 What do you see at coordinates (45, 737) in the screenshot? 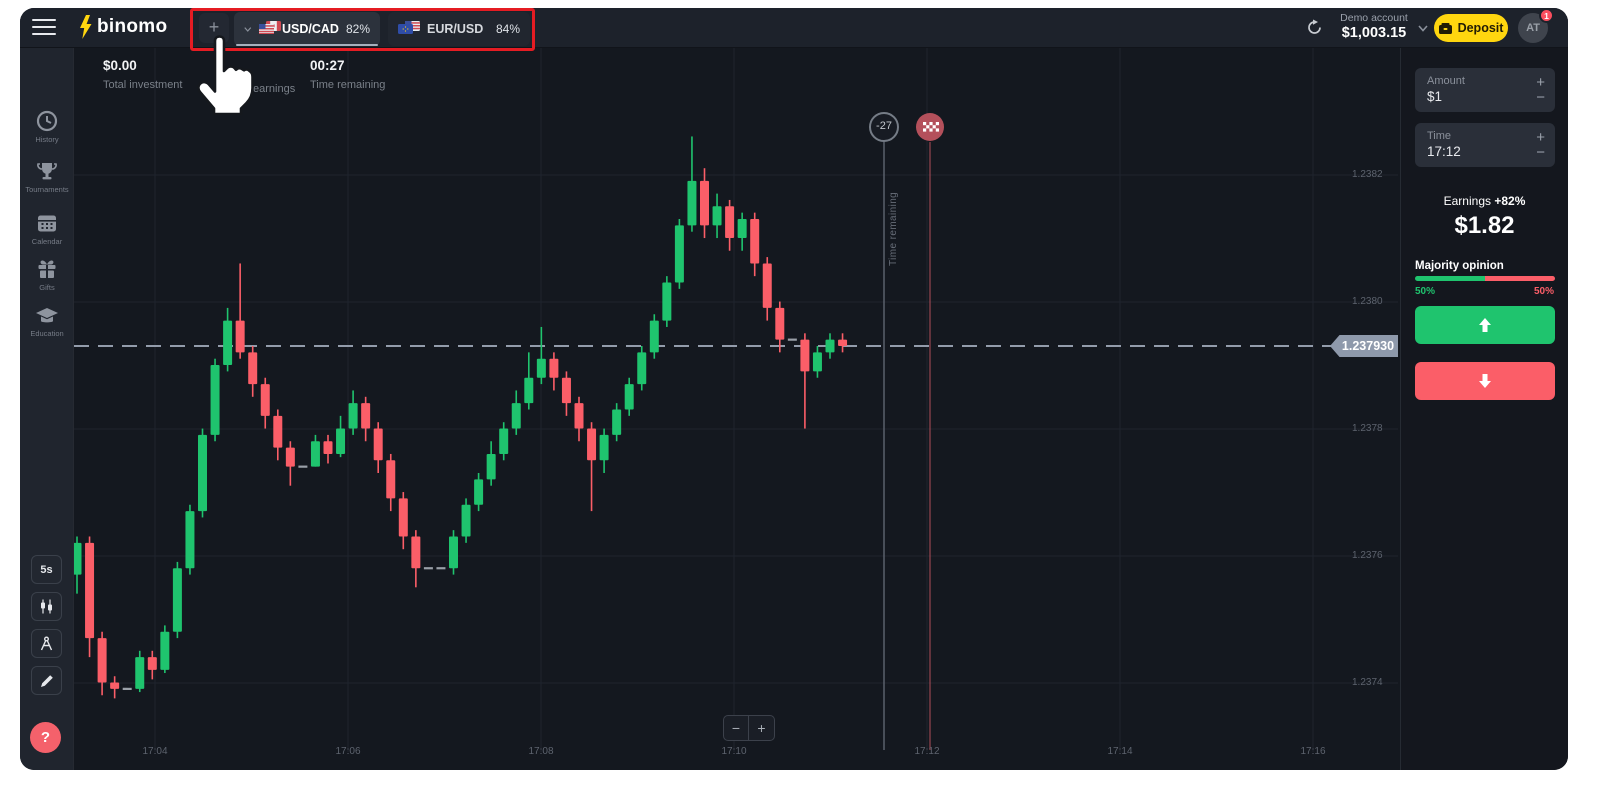
I see `help-button: ?` at bounding box center [45, 737].